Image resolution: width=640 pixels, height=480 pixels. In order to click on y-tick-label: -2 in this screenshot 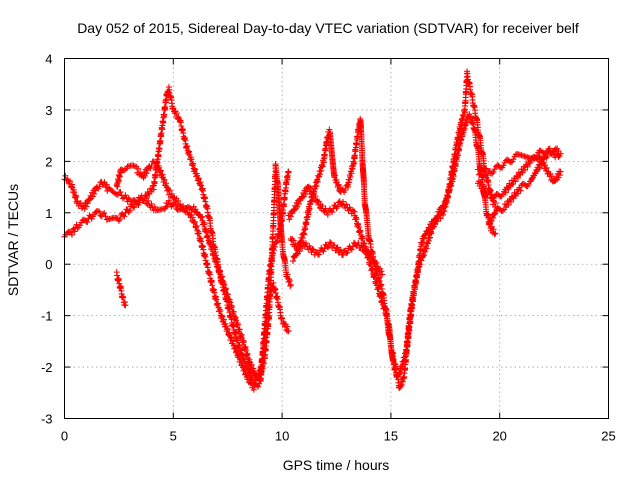, I will do `click(47, 367)`.